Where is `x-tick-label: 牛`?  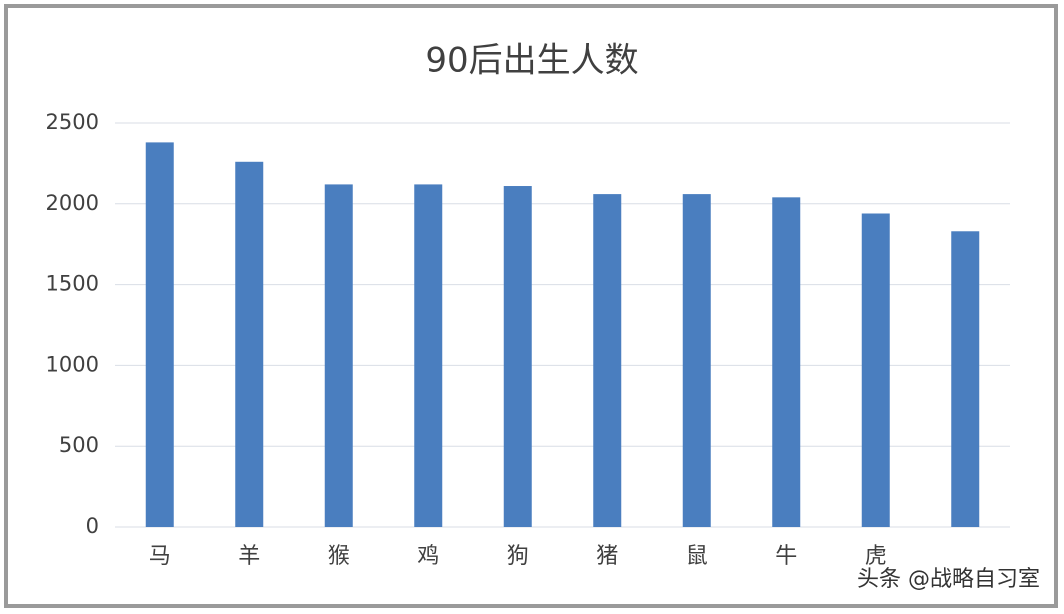 x-tick-label: 牛 is located at coordinates (786, 556).